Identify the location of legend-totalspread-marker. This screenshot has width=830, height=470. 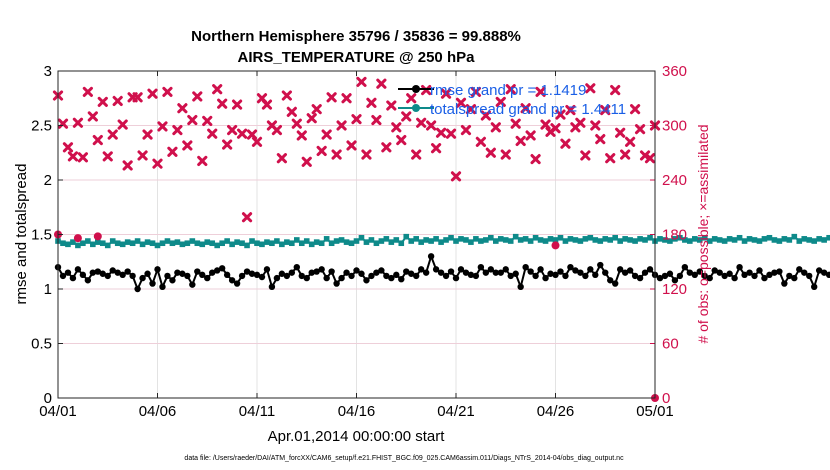
(416, 108).